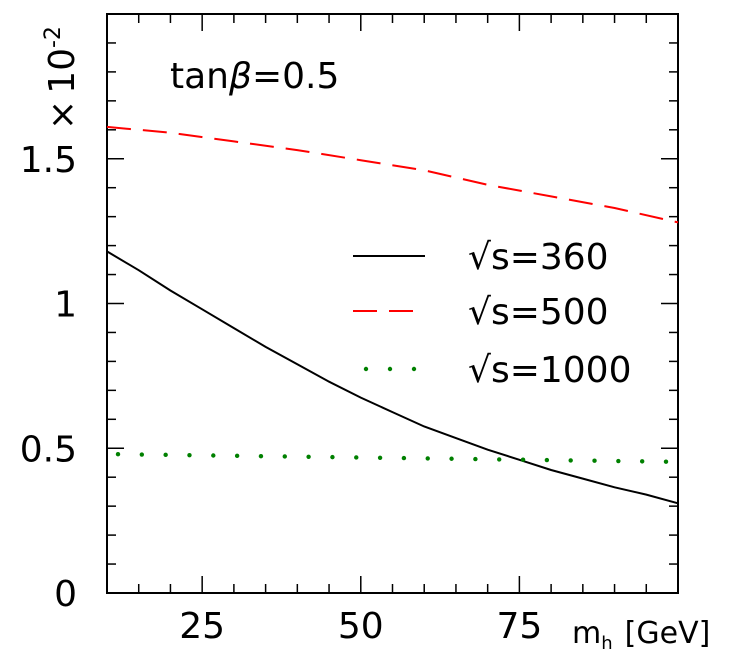 This screenshot has width=741, height=658. I want to click on svg-text:×10-2: × 10-2, so click(62, 78).